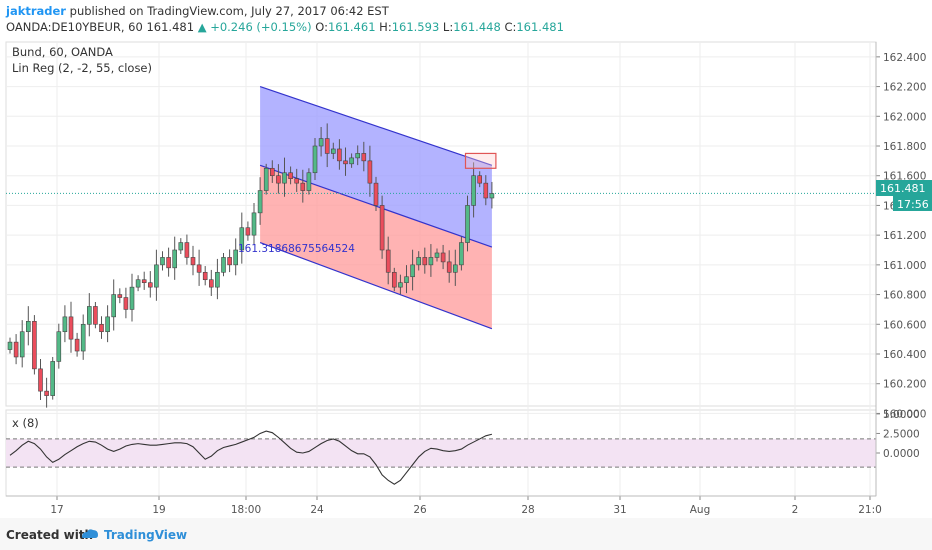 The width and height of the screenshot is (932, 550). I want to click on price-badge-text: 161.481, so click(903, 188).